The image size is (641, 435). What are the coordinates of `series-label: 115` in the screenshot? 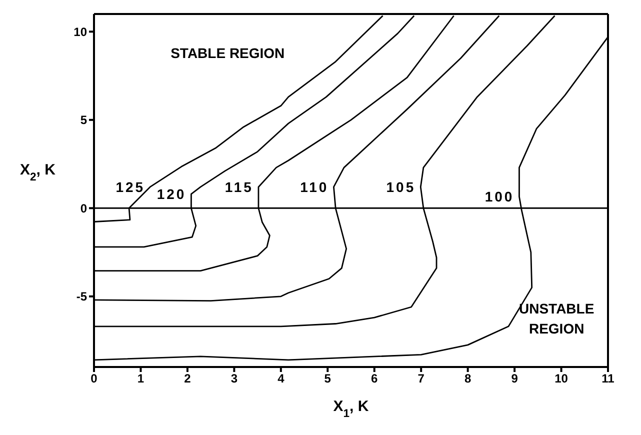 It's located at (239, 186).